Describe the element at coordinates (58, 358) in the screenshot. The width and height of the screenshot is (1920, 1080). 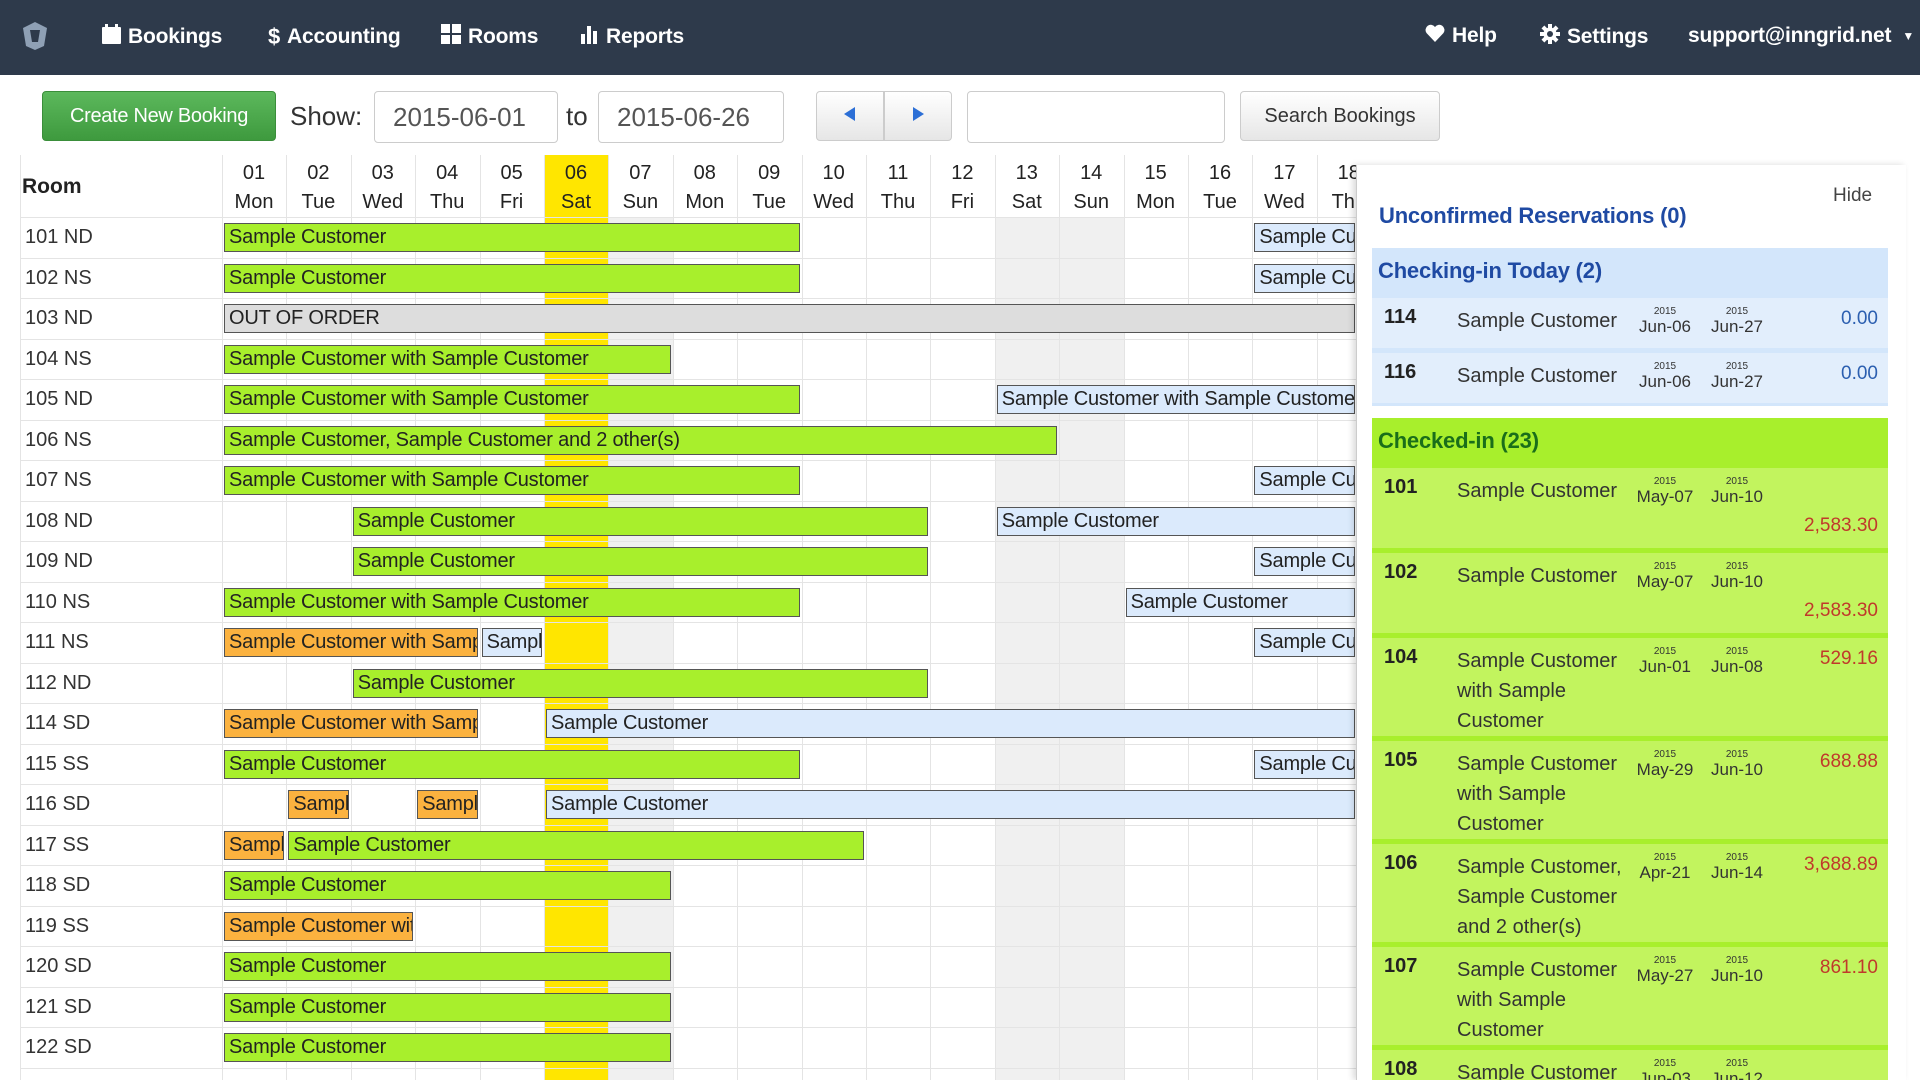
I see `room-label: 104 NS` at that location.